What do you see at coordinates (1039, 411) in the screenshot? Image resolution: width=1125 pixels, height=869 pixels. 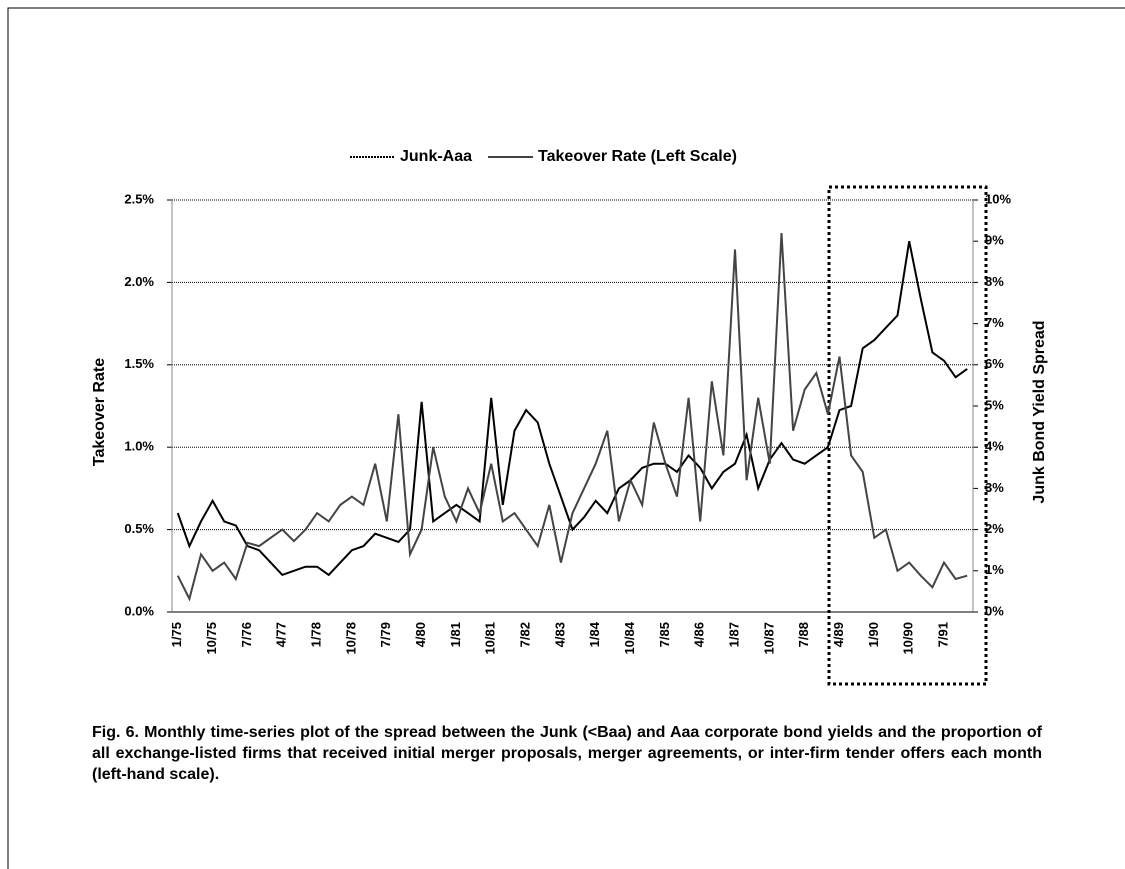 I see `y2-axis-label: Junk Bond Yield Spread` at bounding box center [1039, 411].